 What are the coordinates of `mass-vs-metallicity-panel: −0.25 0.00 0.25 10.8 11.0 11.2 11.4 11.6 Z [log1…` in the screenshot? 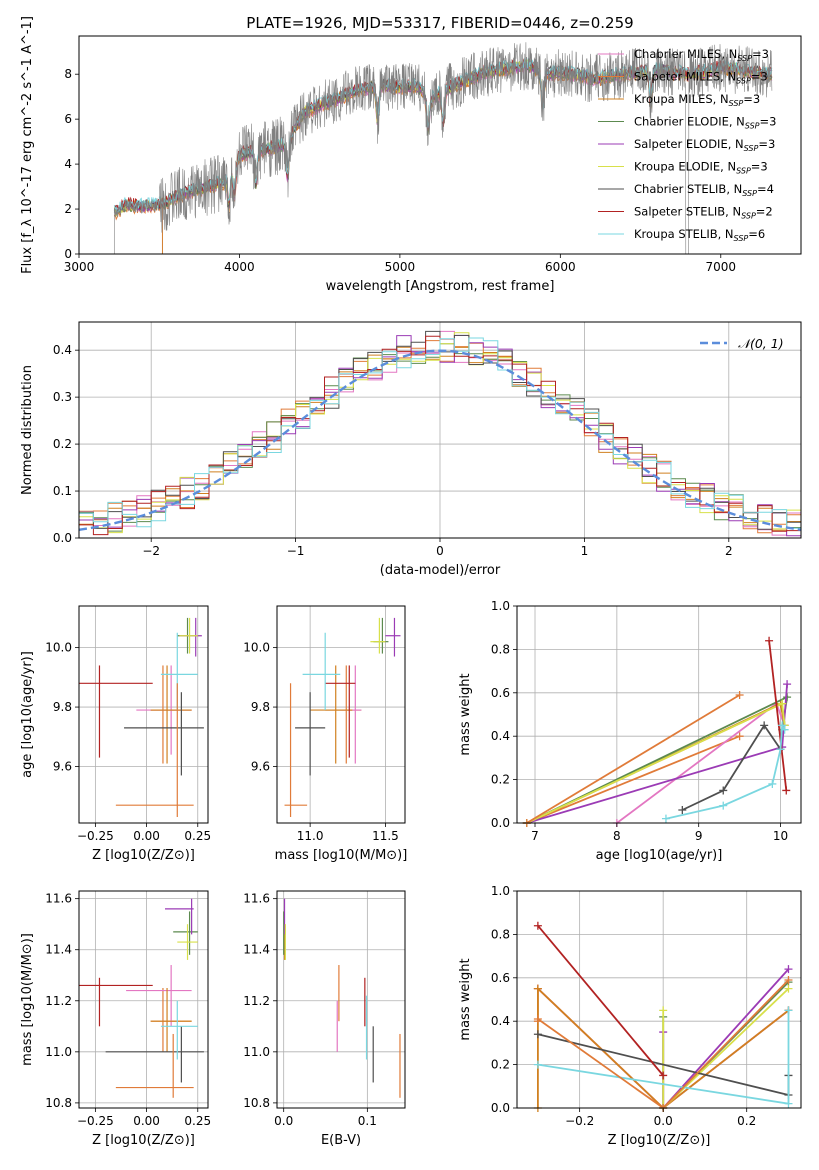 It's located at (115, 1019).